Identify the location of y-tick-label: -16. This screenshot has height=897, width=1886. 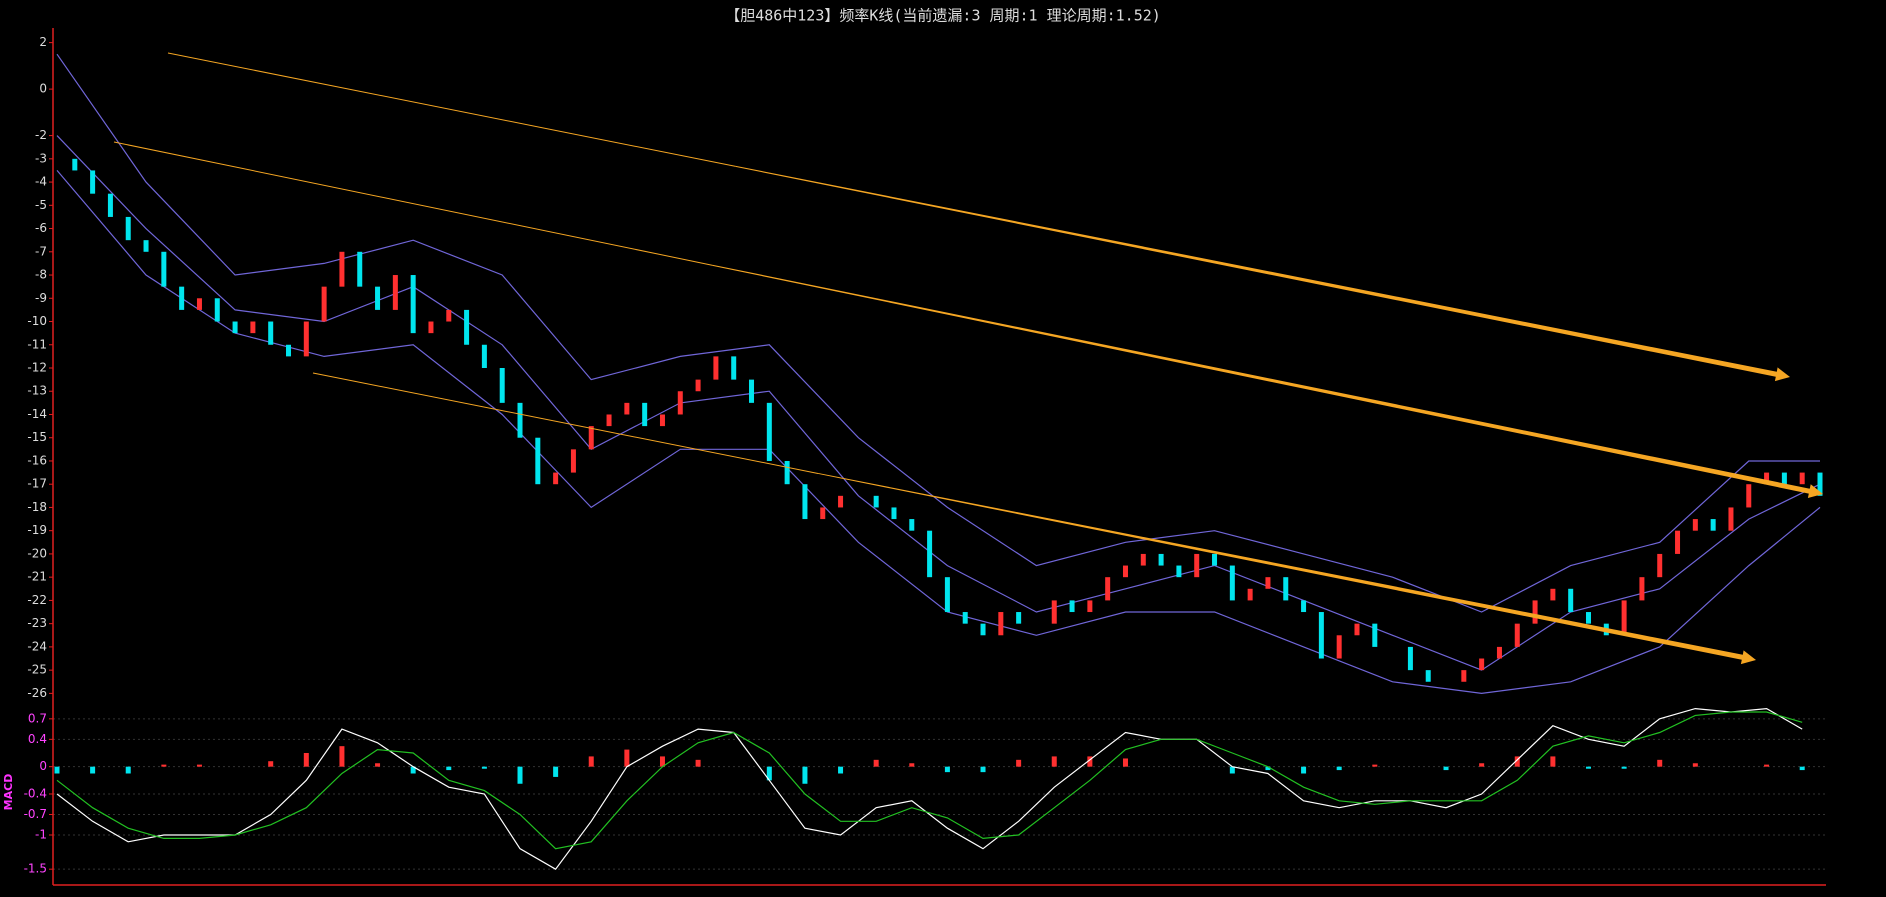
(37, 460).